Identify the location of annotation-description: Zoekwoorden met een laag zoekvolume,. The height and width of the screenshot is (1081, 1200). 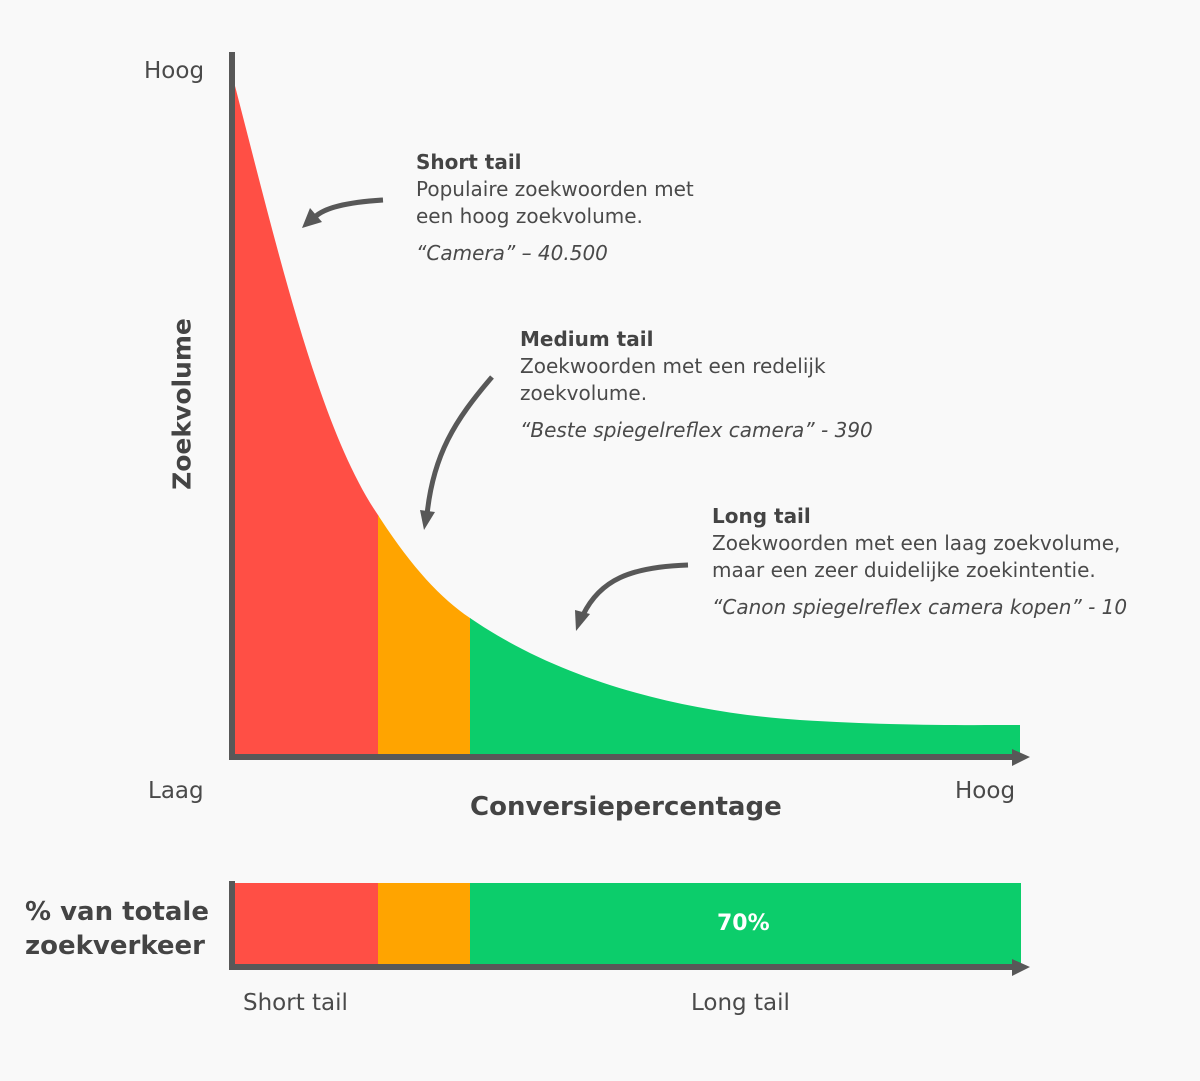
(916, 543).